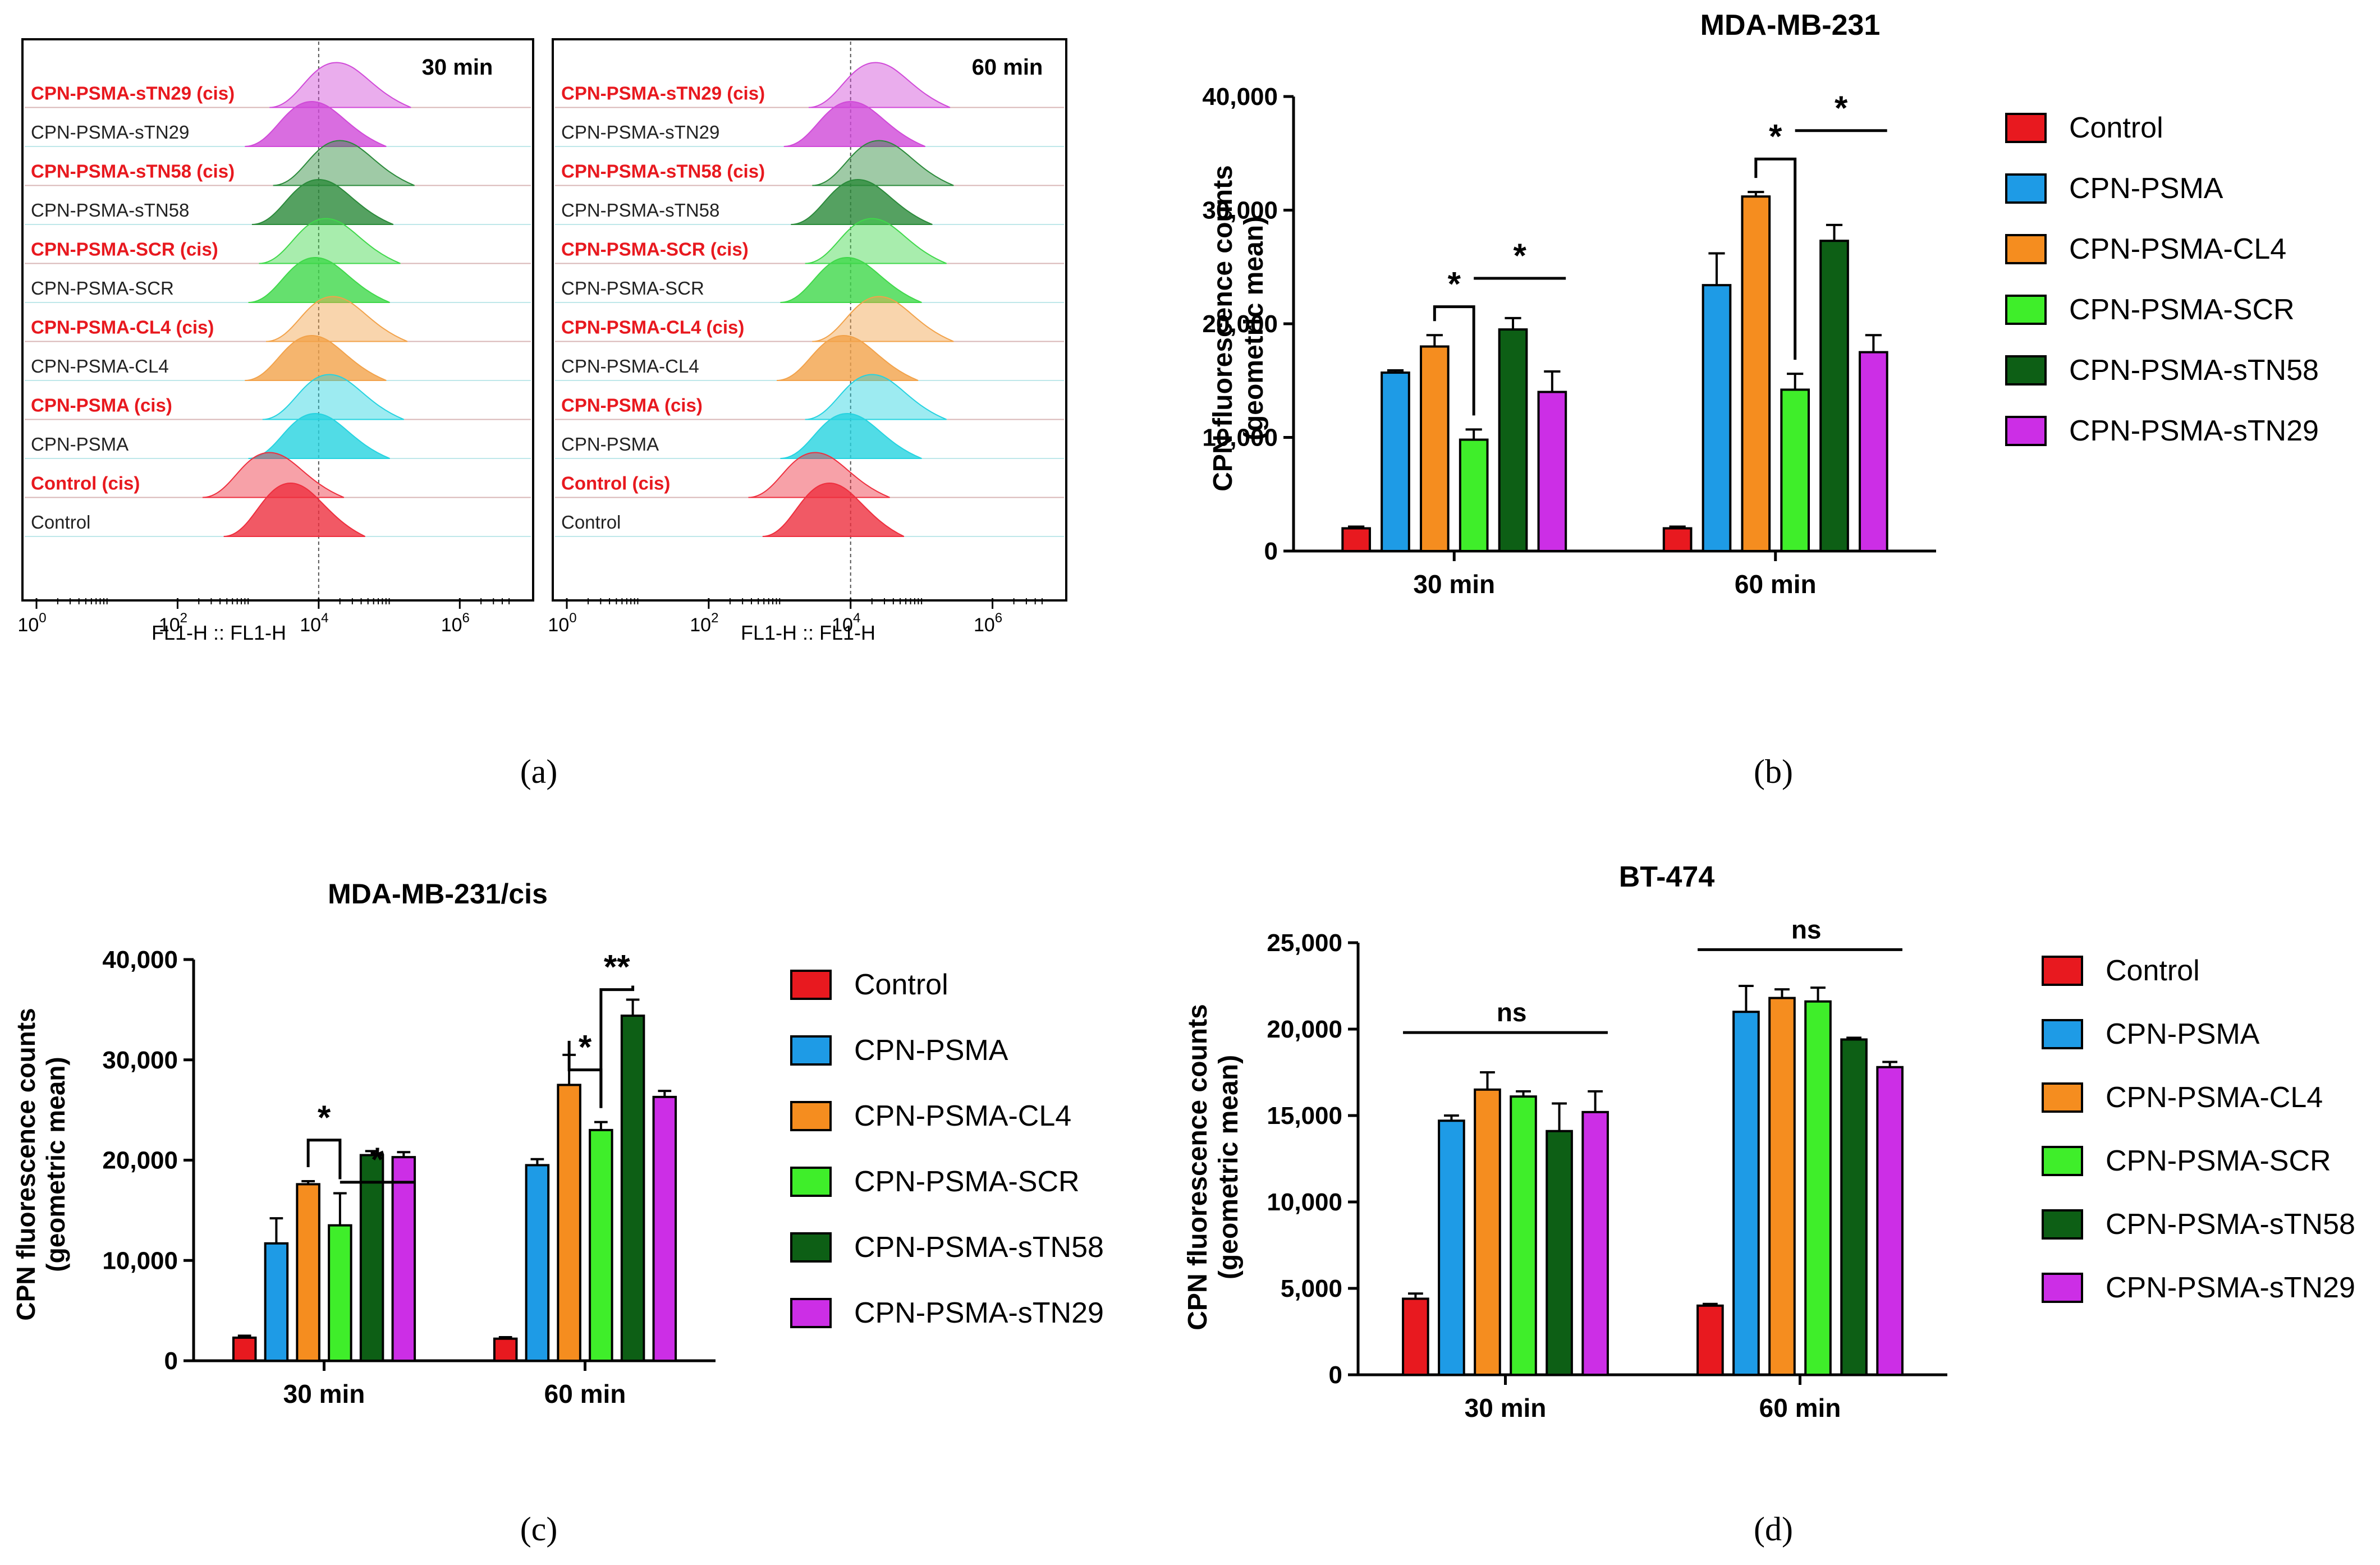  I want to click on histogram-cpn-psma-cis, so click(876, 397).